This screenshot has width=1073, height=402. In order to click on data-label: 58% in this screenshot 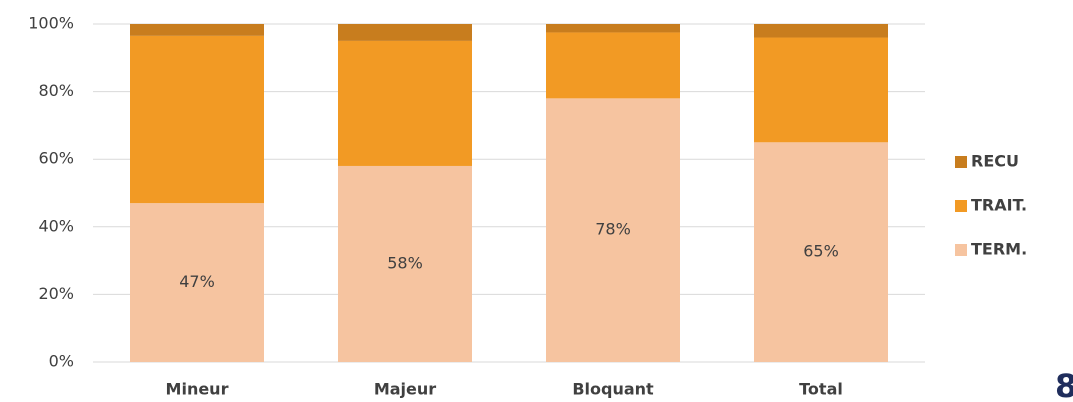, I will do `click(405, 262)`.